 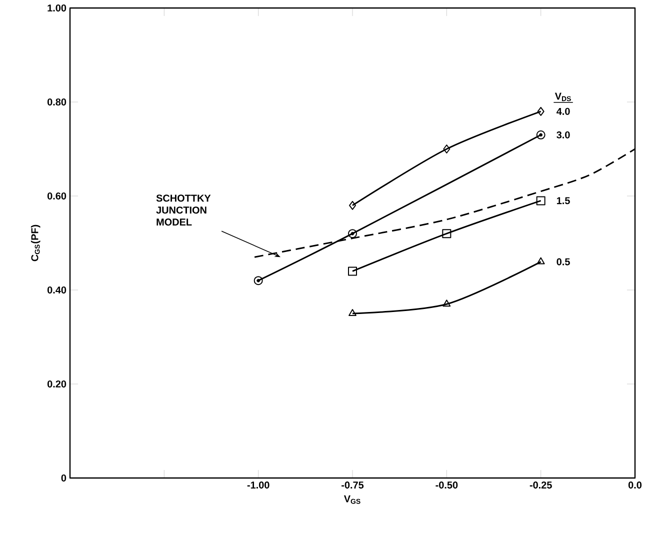 What do you see at coordinates (56, 290) in the screenshot?
I see `y-tick-label: 0.40` at bounding box center [56, 290].